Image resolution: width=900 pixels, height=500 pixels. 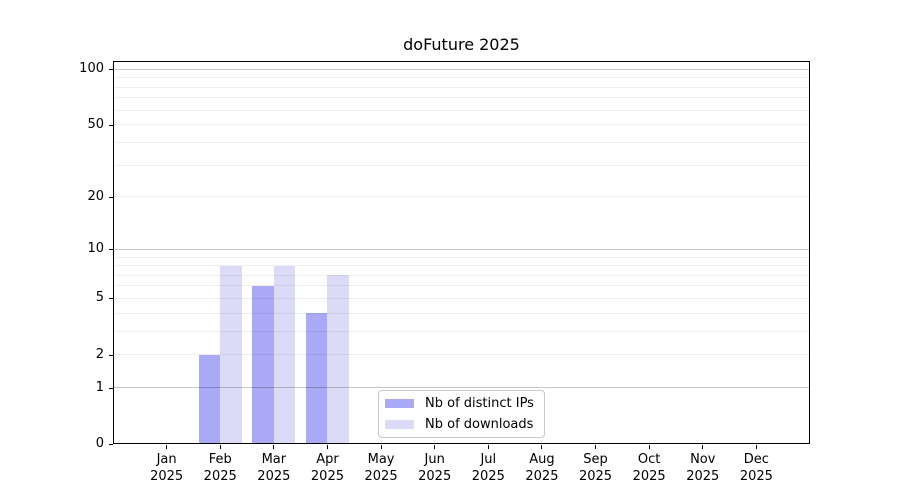 What do you see at coordinates (95, 249) in the screenshot?
I see `y-tick-label: 10` at bounding box center [95, 249].